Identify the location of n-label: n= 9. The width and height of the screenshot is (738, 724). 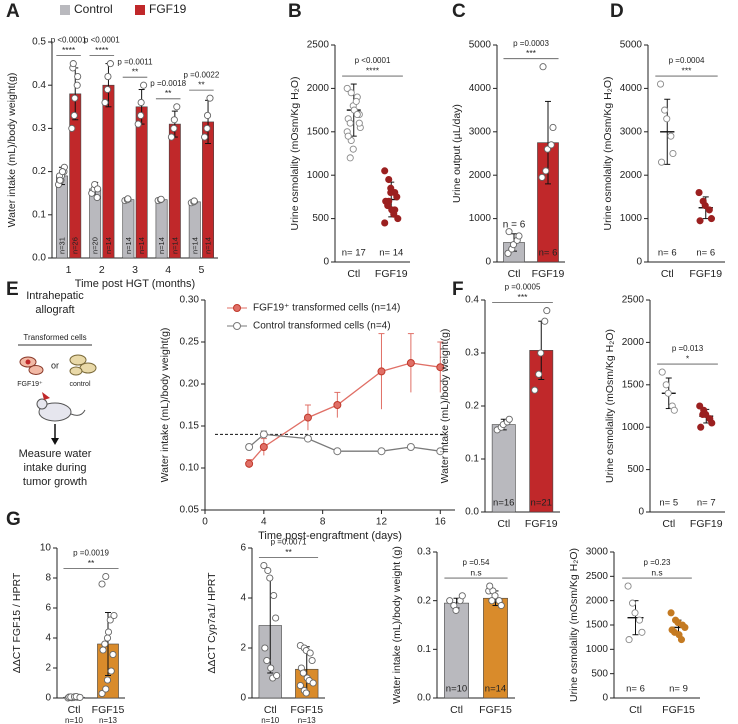
(678, 689).